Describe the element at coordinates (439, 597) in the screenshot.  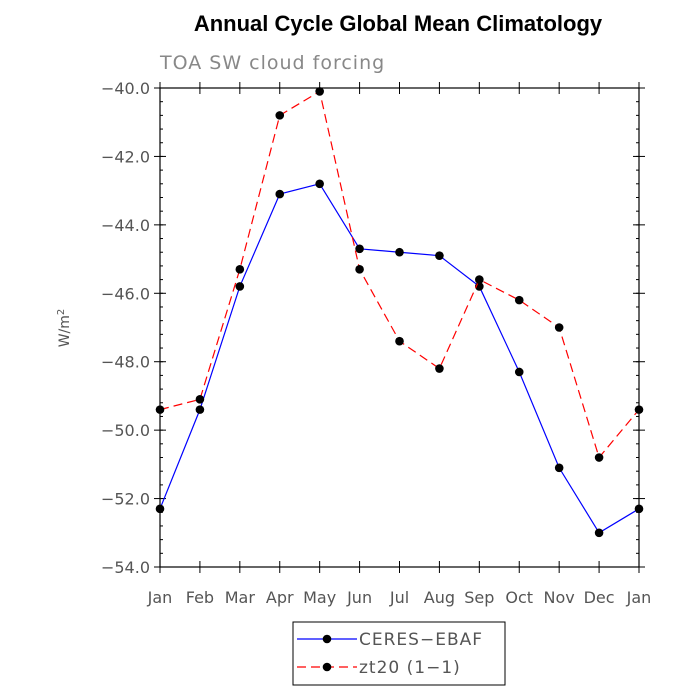
I see `x-tick-label: Aug` at that location.